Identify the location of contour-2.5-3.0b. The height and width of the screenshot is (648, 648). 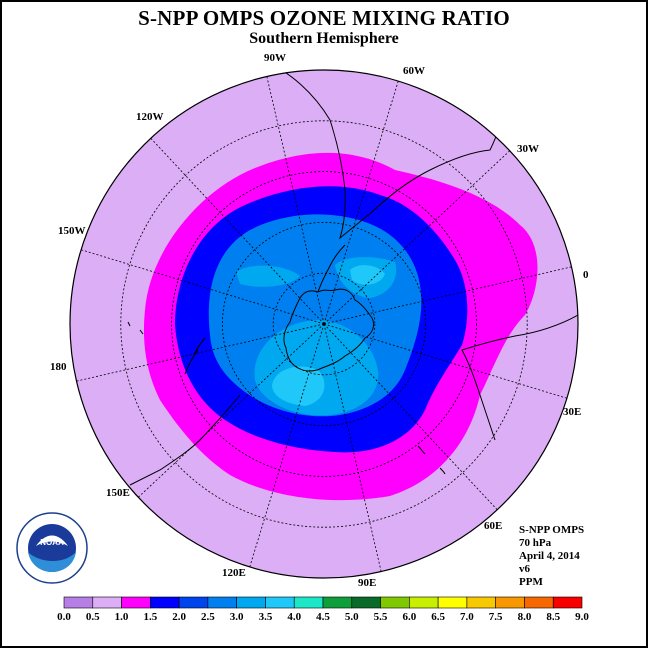
(268, 276).